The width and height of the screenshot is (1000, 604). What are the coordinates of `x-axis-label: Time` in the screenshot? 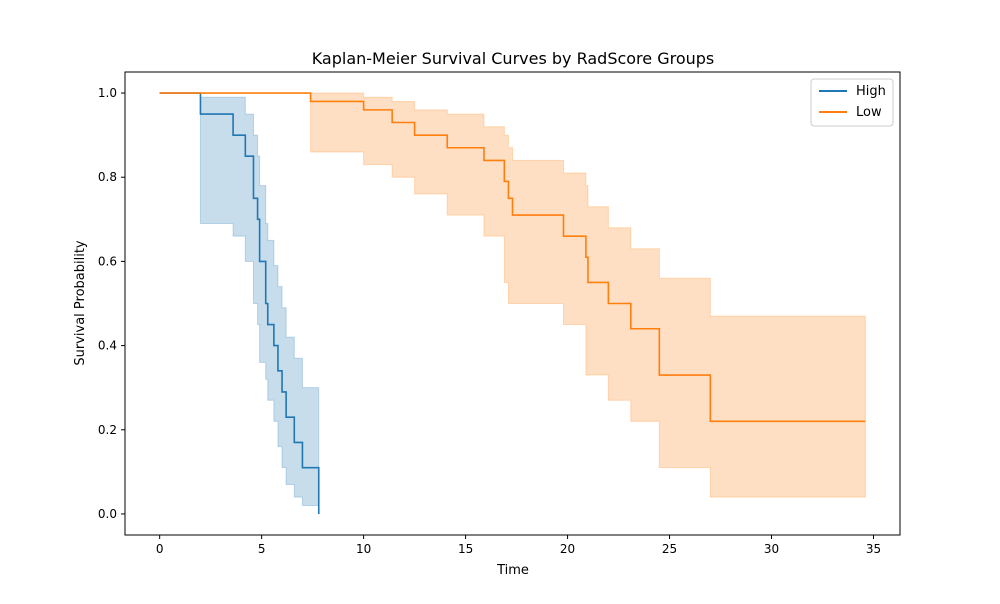 It's located at (512, 570).